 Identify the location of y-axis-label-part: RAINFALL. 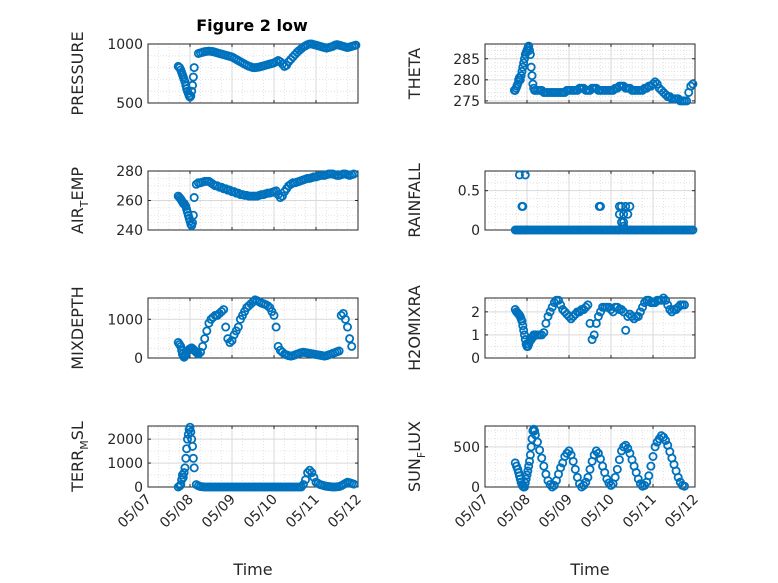
(414, 200).